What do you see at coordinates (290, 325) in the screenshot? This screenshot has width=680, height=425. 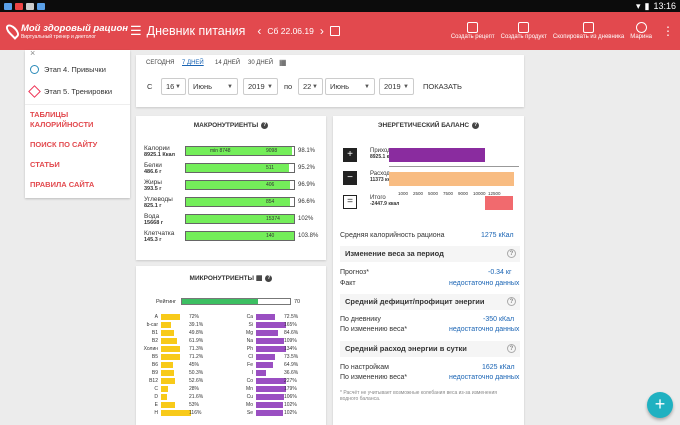 I see `micro-value: 165%` at bounding box center [290, 325].